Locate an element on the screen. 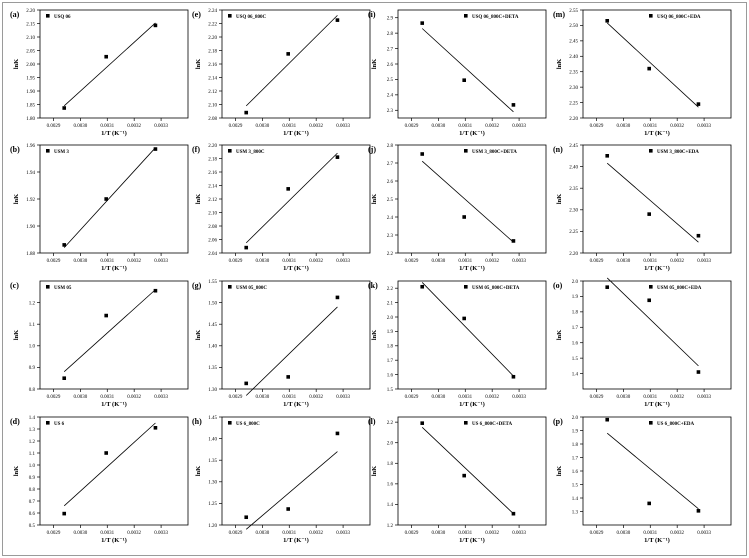 The image size is (749, 558). y-tick-label: 2.14 is located at coordinates (212, 78).